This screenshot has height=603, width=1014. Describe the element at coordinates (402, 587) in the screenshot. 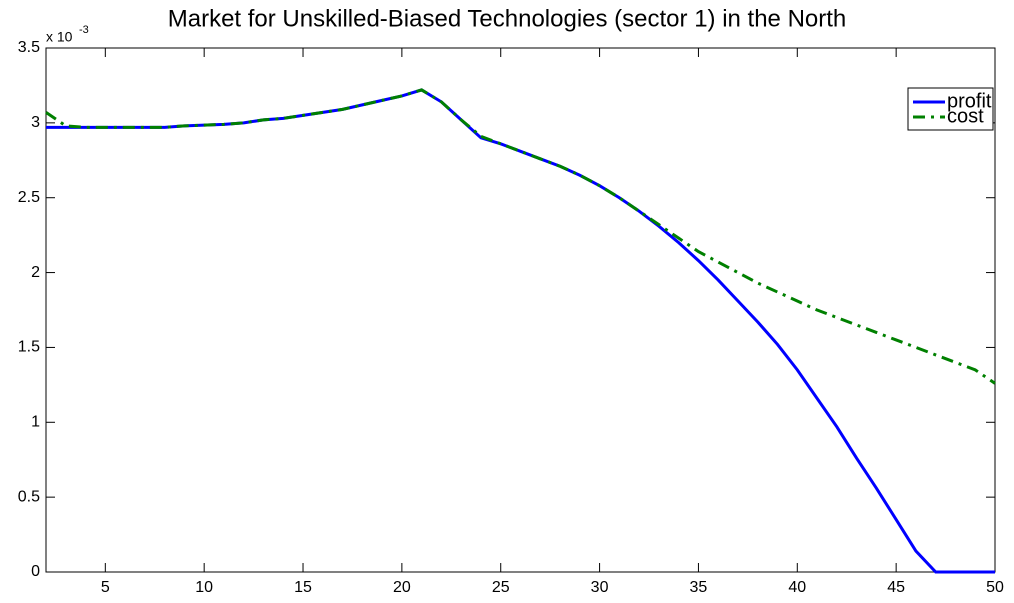

I see `x-tick-label: 20` at that location.